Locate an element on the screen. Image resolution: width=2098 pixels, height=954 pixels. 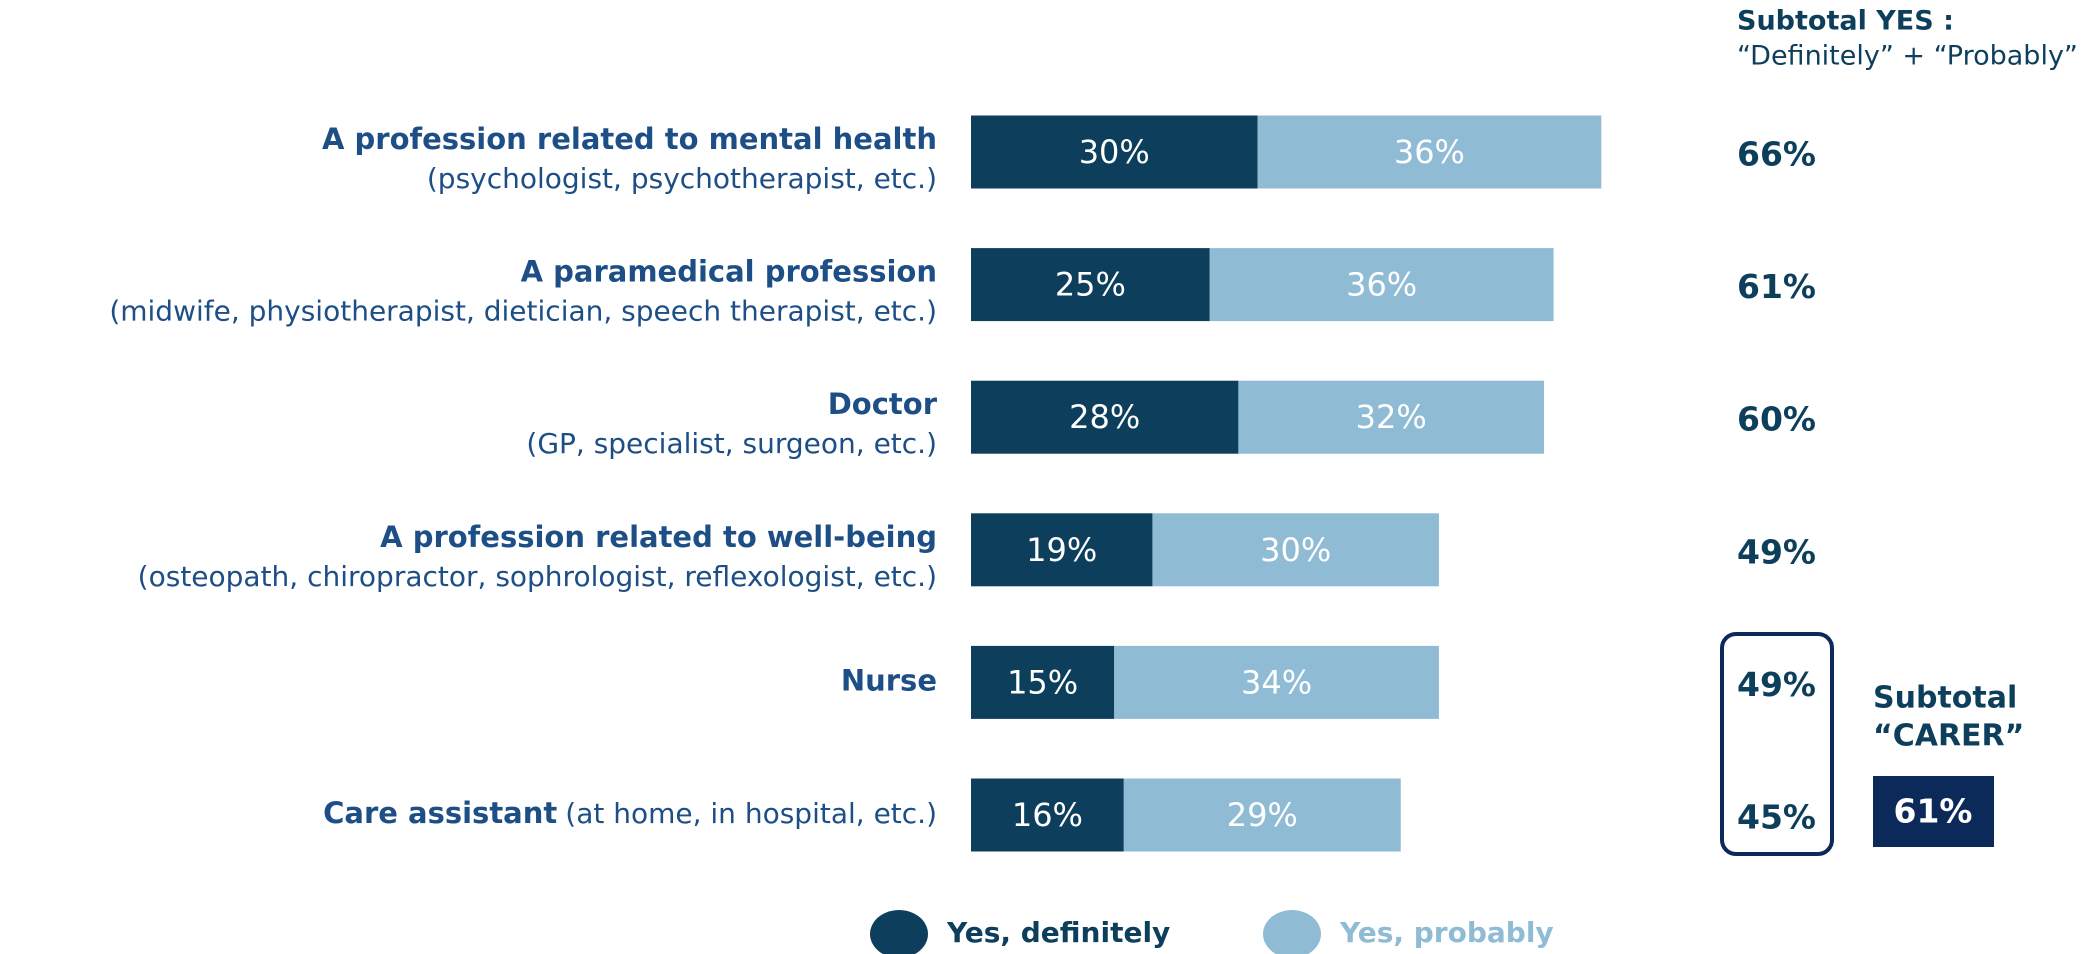
subtotal-subheader: “Definitely” + “Probably” is located at coordinates (1907, 56).